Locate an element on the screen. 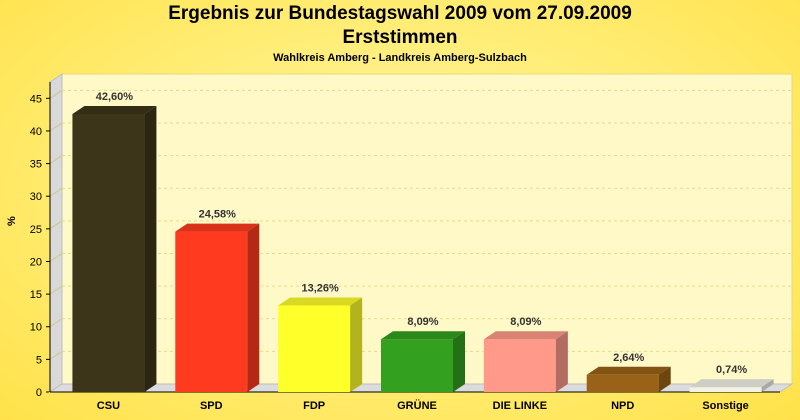 This screenshot has width=800, height=420. x-tick-label: CSU is located at coordinates (108, 406).